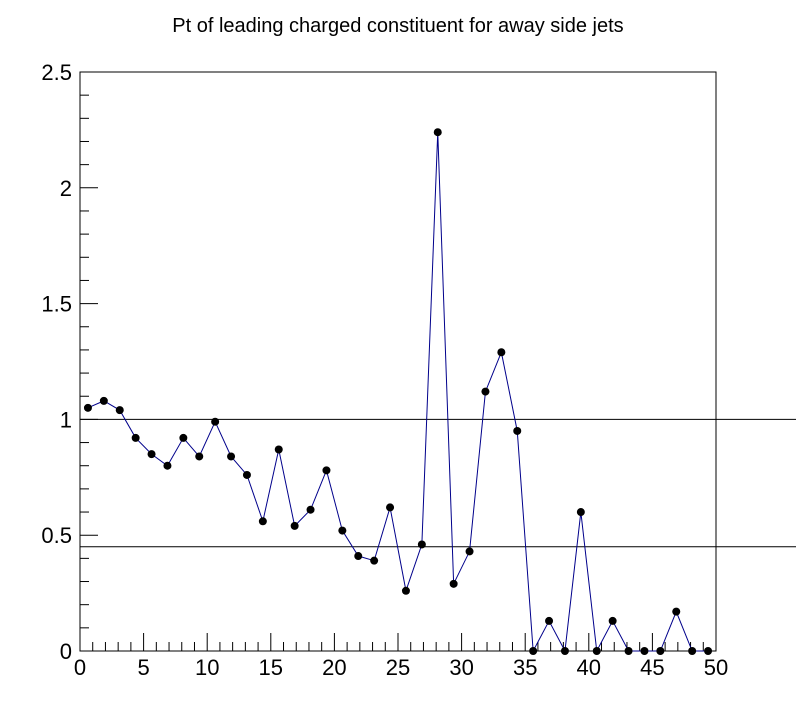  Describe the element at coordinates (80, 667) in the screenshot. I see `x-tick-label: 0` at that location.